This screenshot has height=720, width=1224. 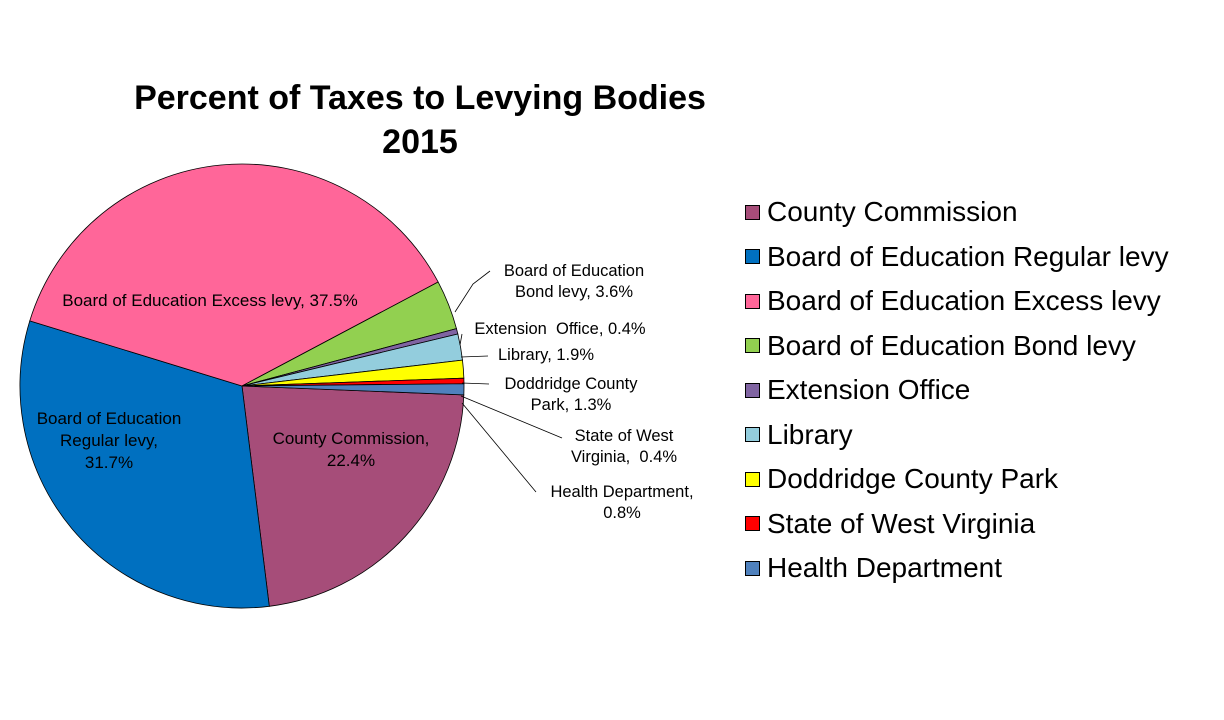 What do you see at coordinates (472, 291) in the screenshot?
I see `leader-line-board-of-education-bond-levy` at bounding box center [472, 291].